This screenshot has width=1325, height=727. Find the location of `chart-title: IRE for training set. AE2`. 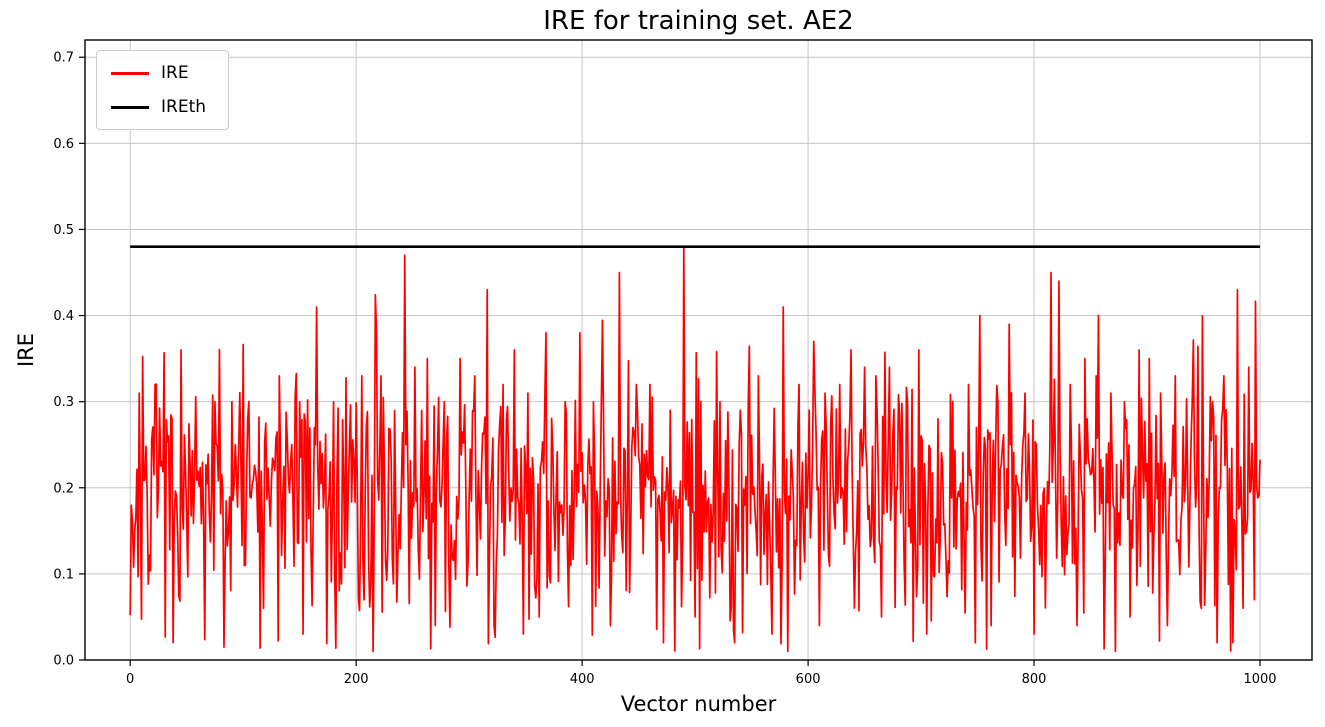

chart-title: IRE for training set. AE2 is located at coordinates (698, 21).